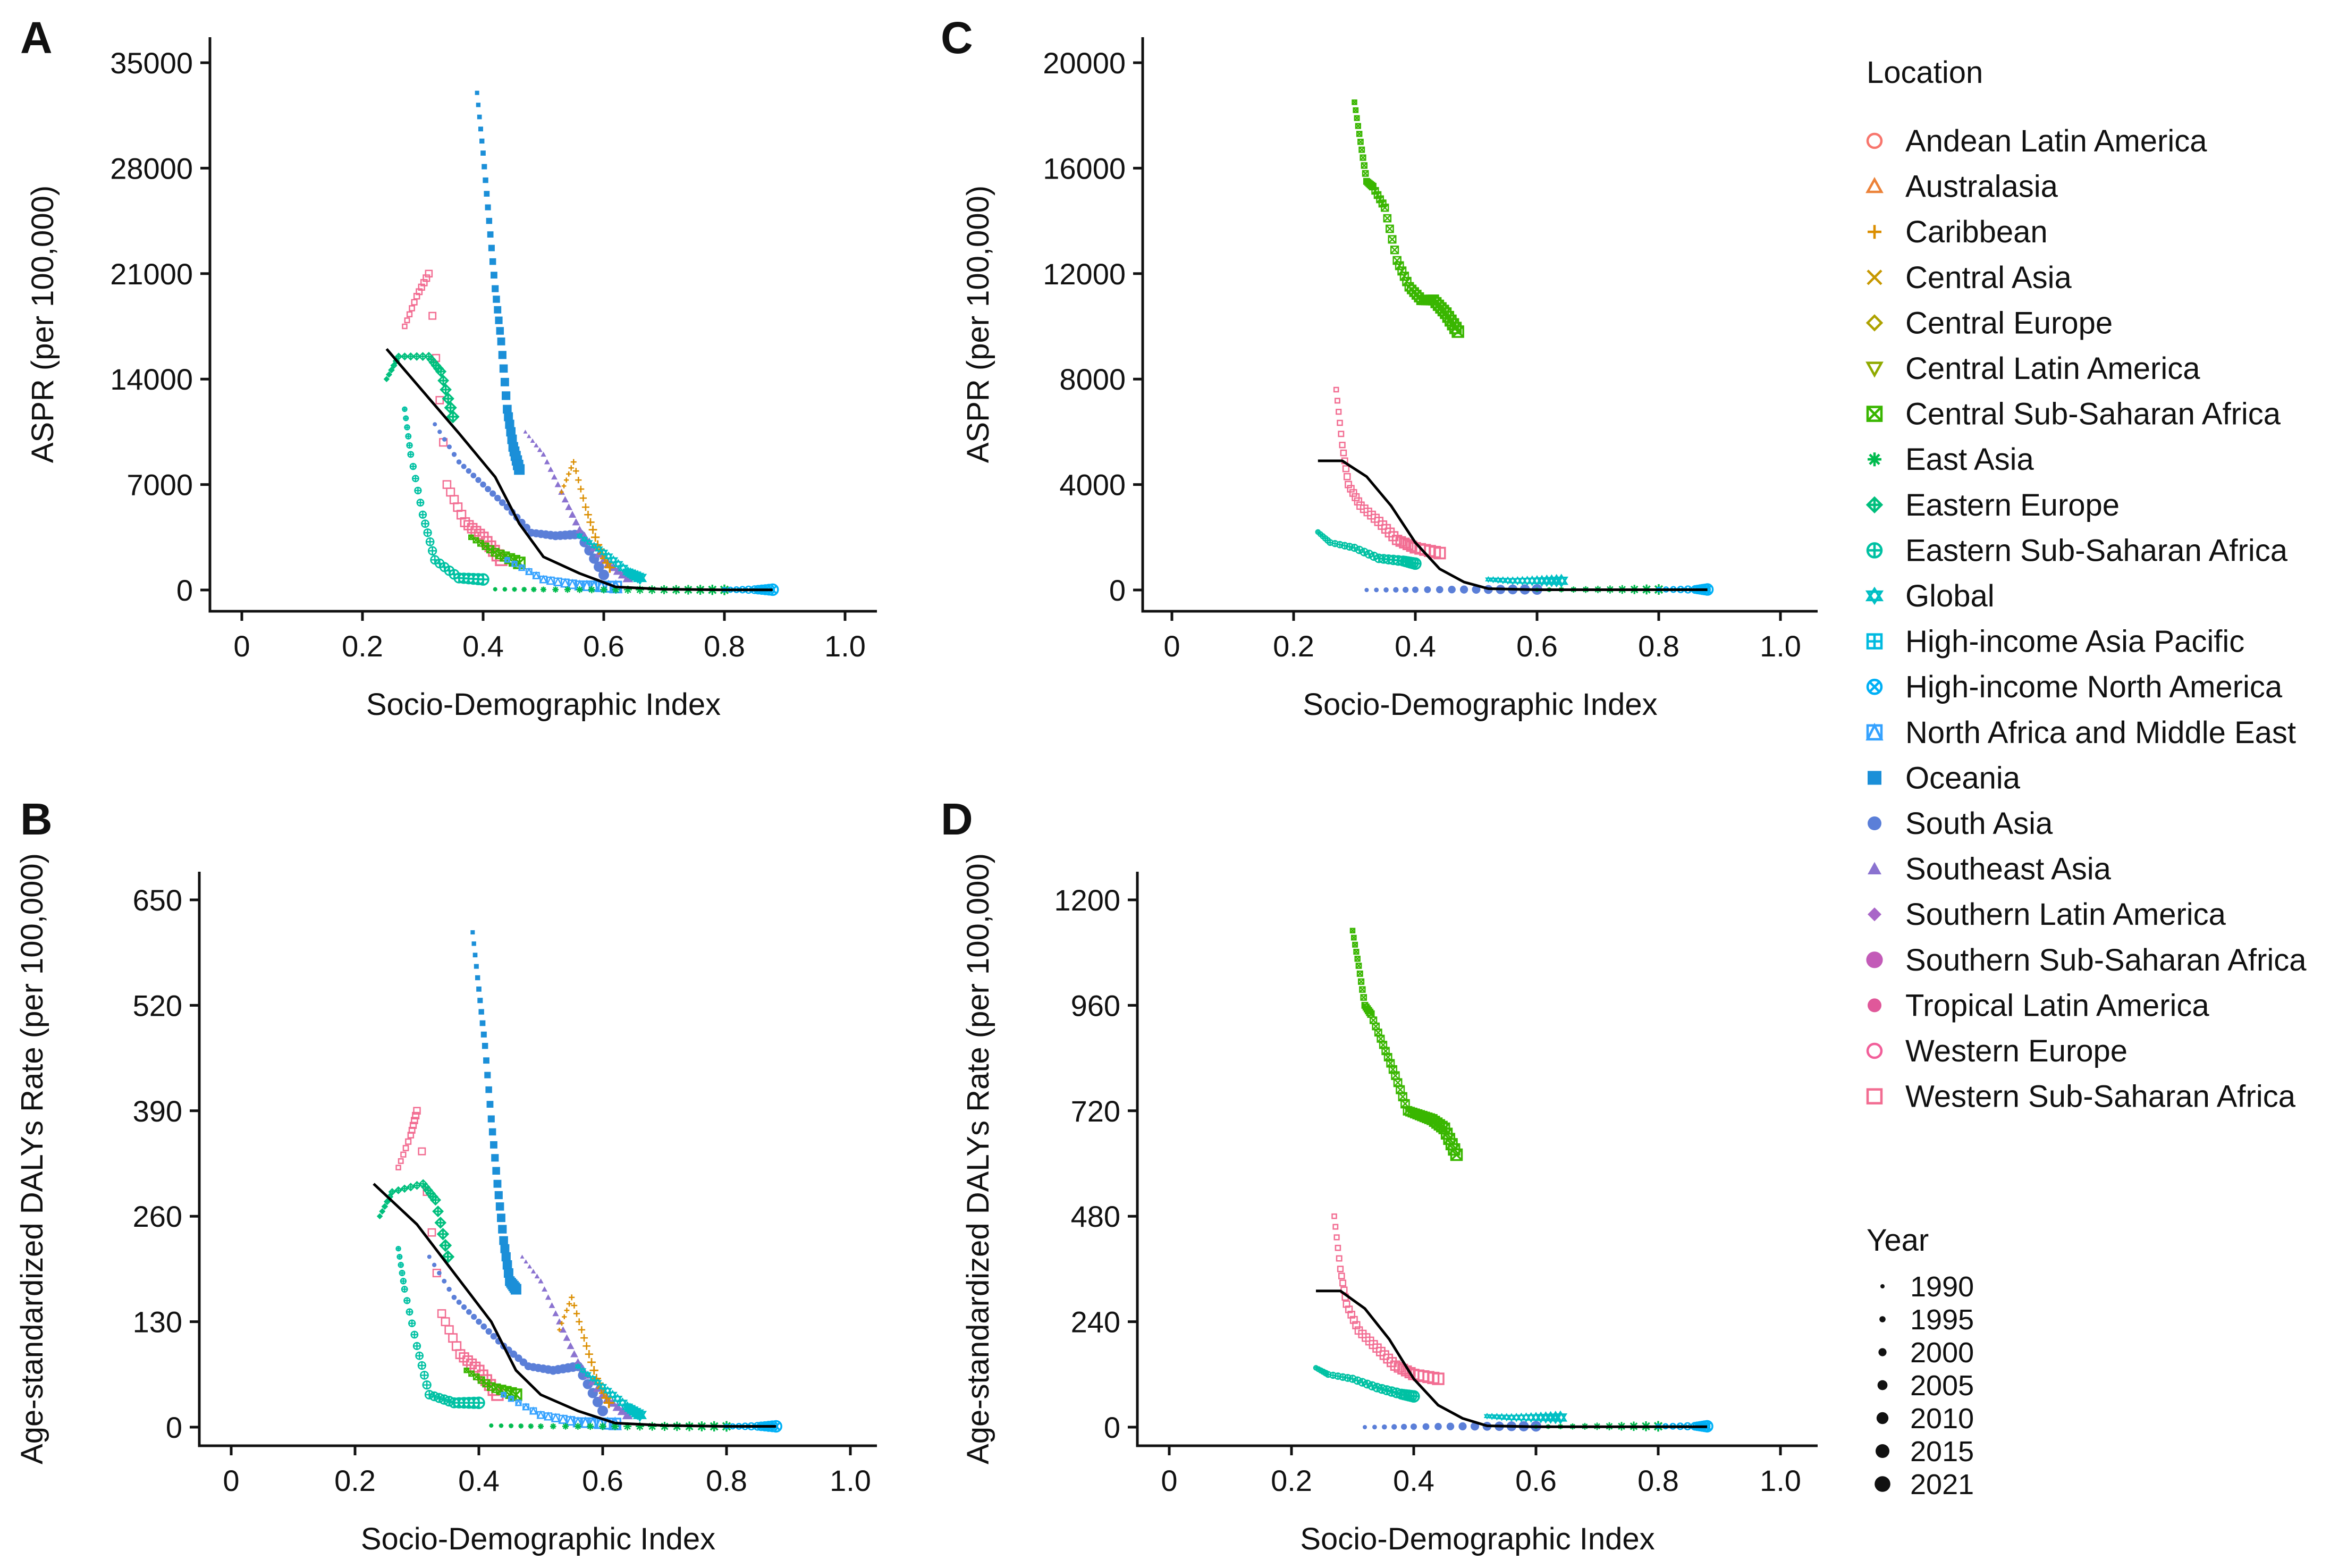  I want to click on x-axis-label: Socio-Demographic Index, so click(538, 1539).